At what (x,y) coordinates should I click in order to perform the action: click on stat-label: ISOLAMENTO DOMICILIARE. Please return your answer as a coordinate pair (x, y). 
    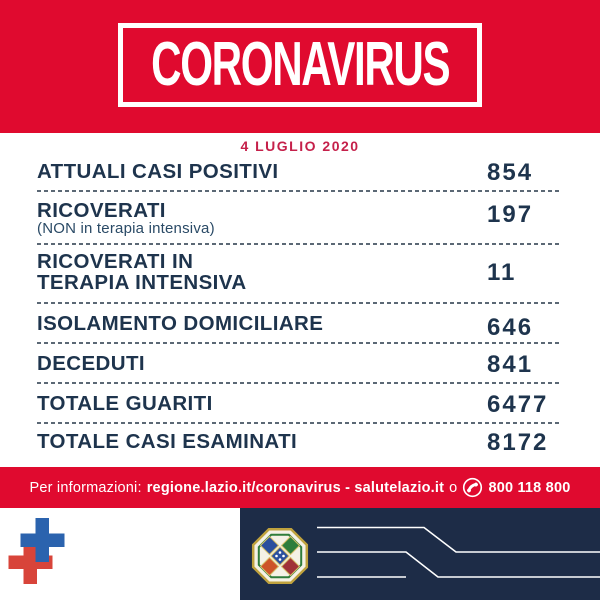
    Looking at the image, I should click on (180, 323).